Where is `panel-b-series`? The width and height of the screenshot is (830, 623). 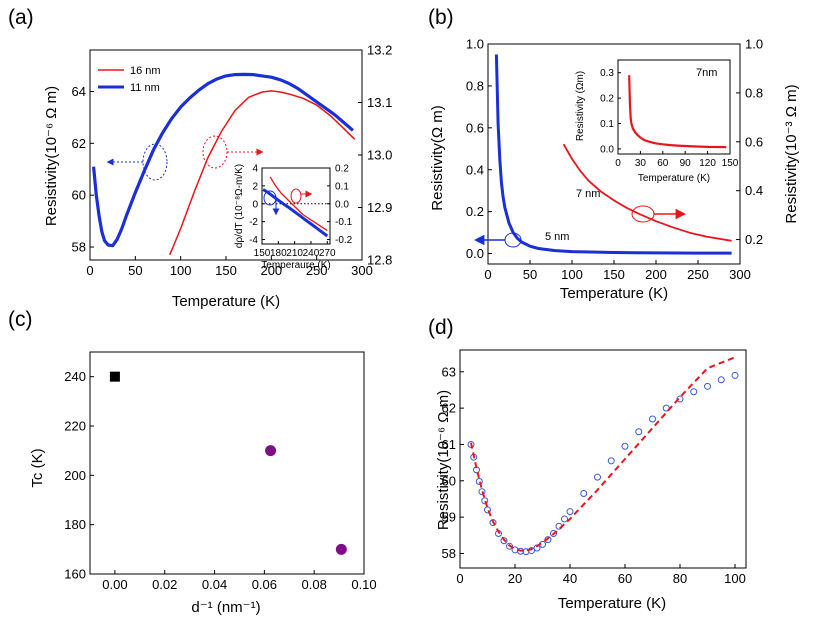
panel-b-series is located at coordinates (613, 154).